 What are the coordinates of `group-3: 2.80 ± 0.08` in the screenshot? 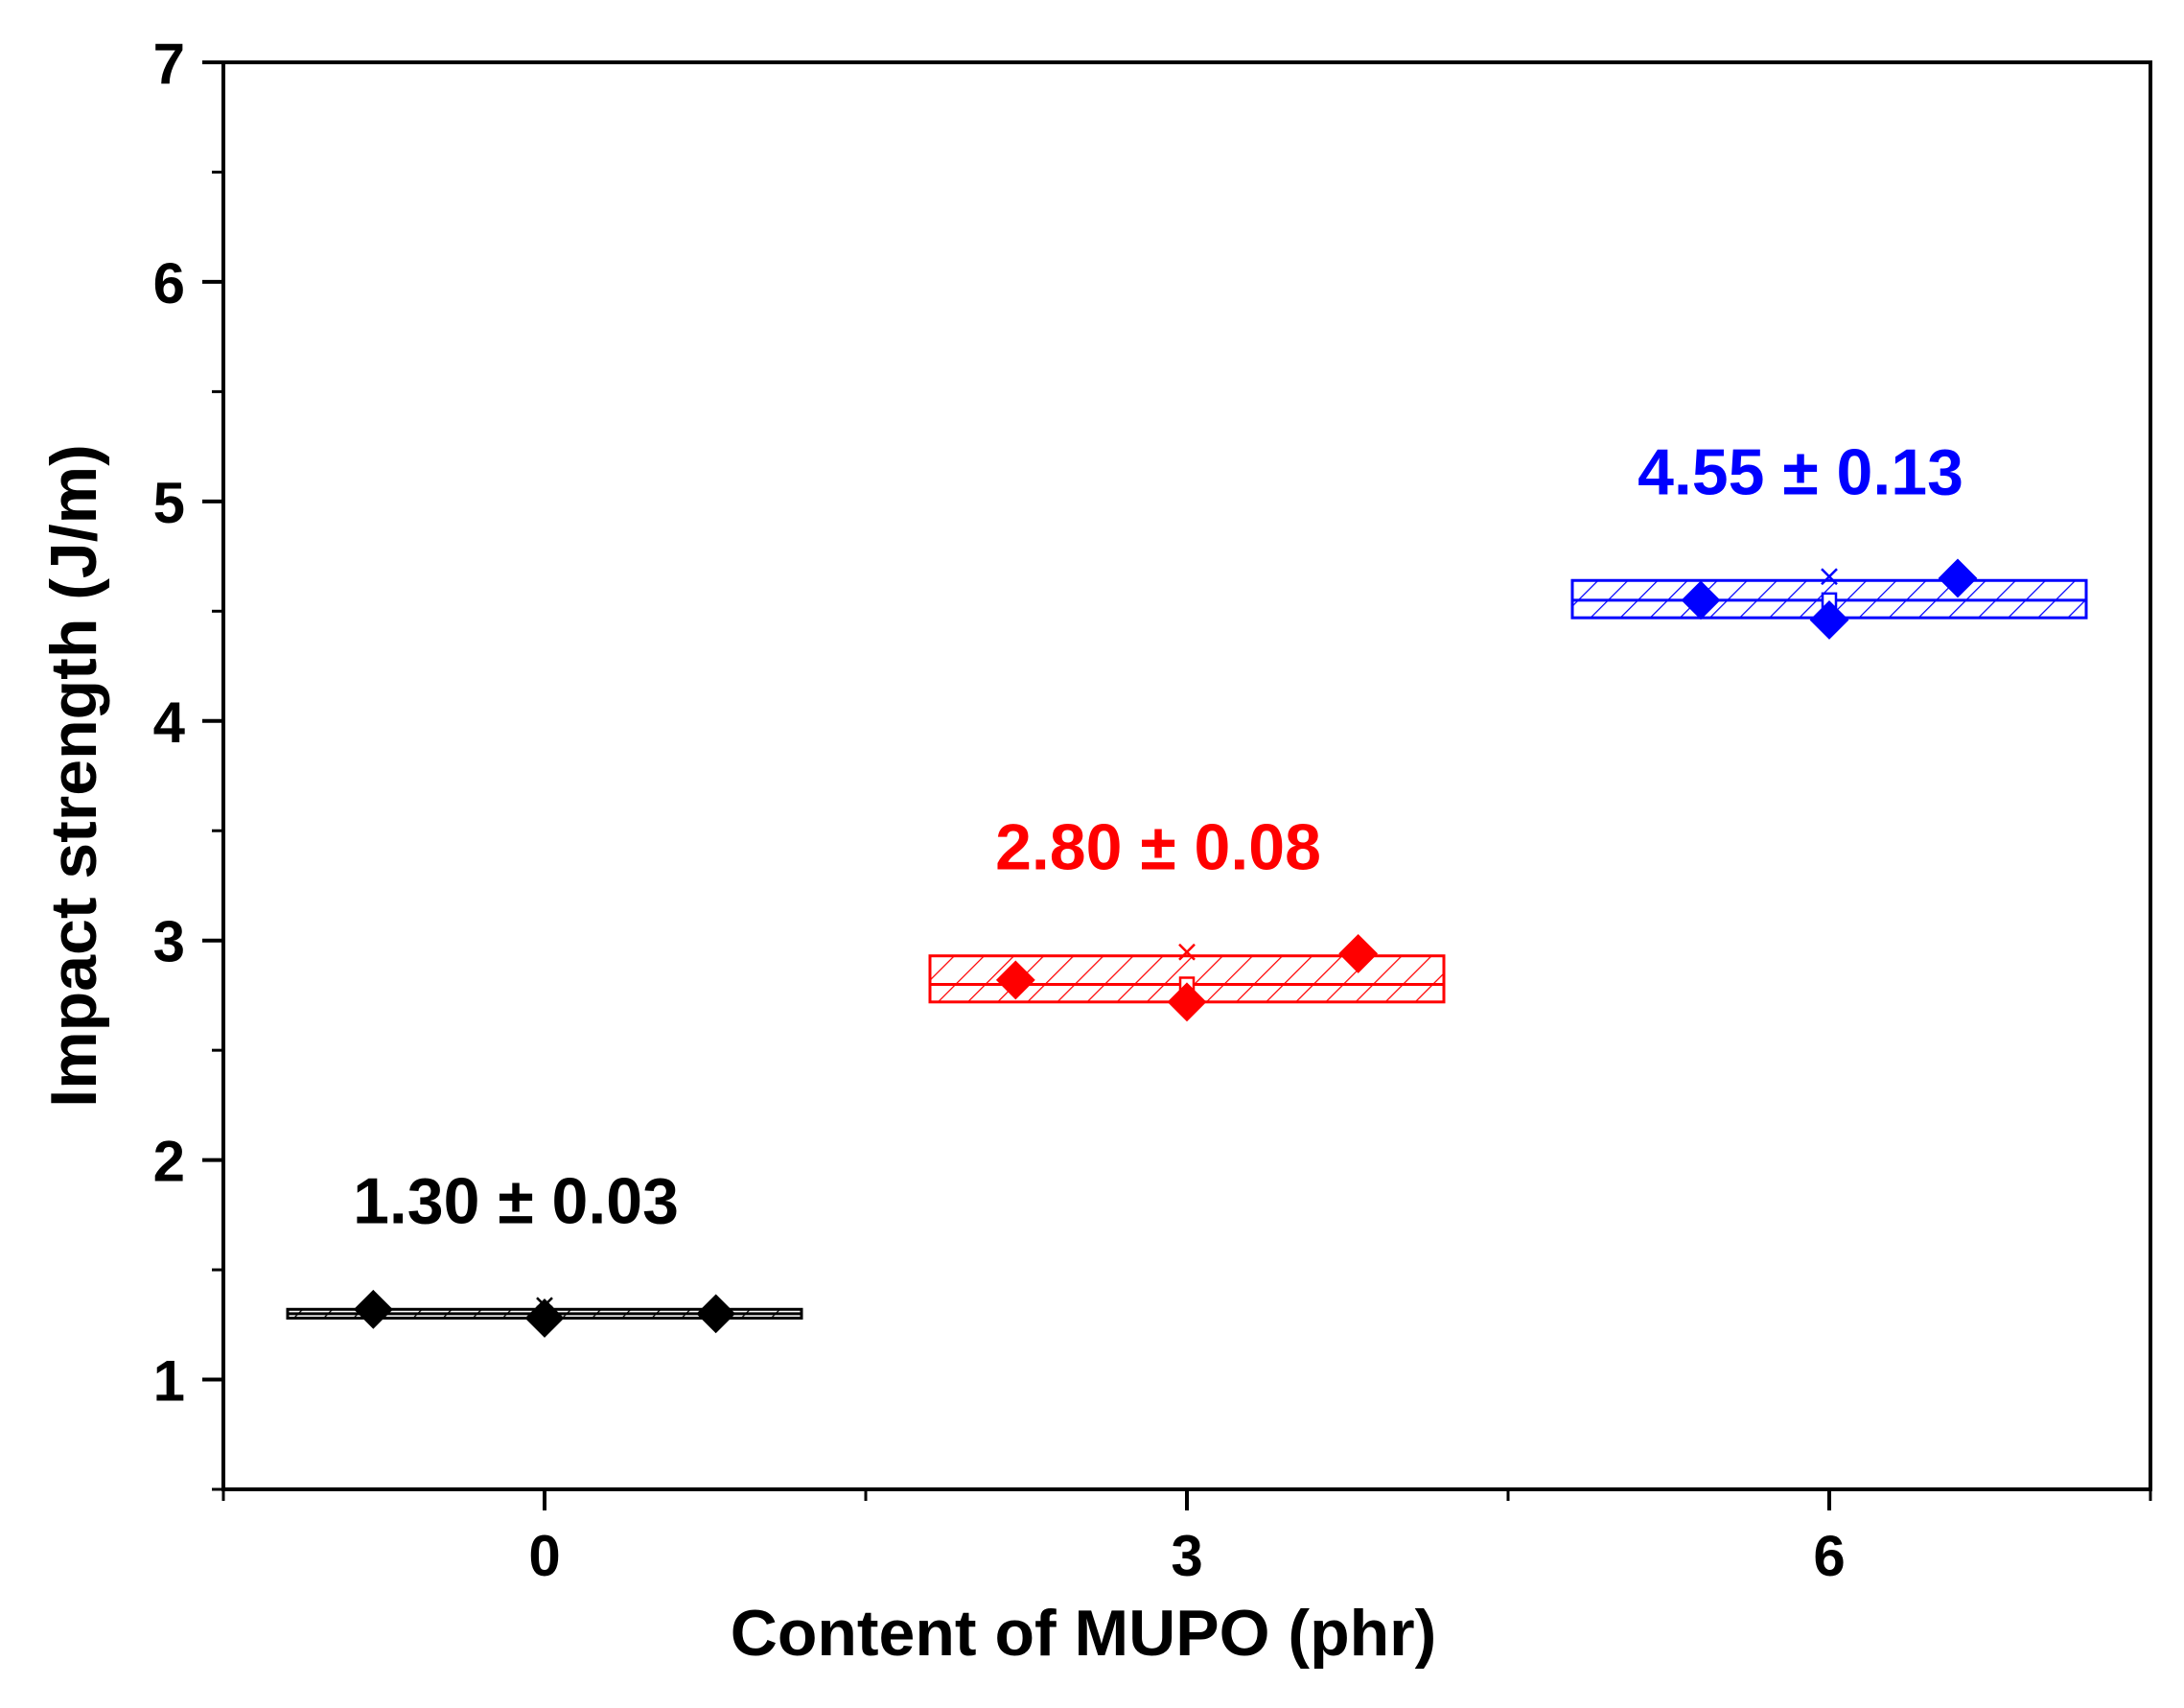 It's located at (1187, 917).